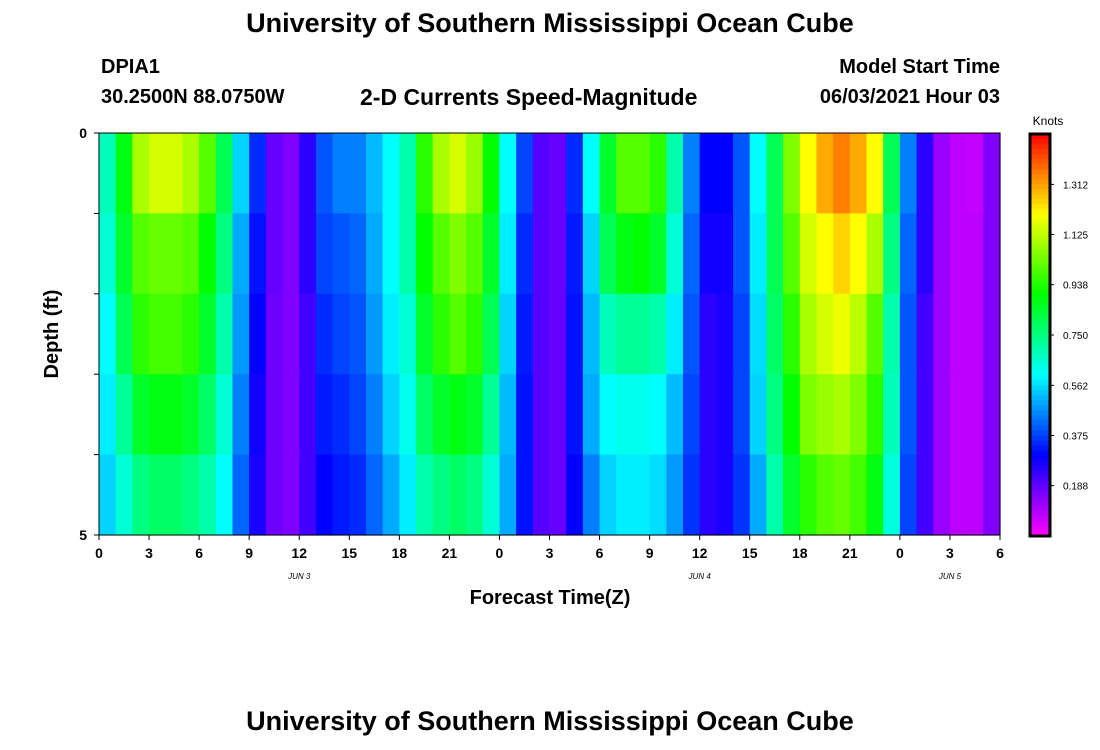 This screenshot has height=750, width=1100. What do you see at coordinates (529, 97) in the screenshot?
I see `chart-title: 2-D Currents Speed-Magnitude` at bounding box center [529, 97].